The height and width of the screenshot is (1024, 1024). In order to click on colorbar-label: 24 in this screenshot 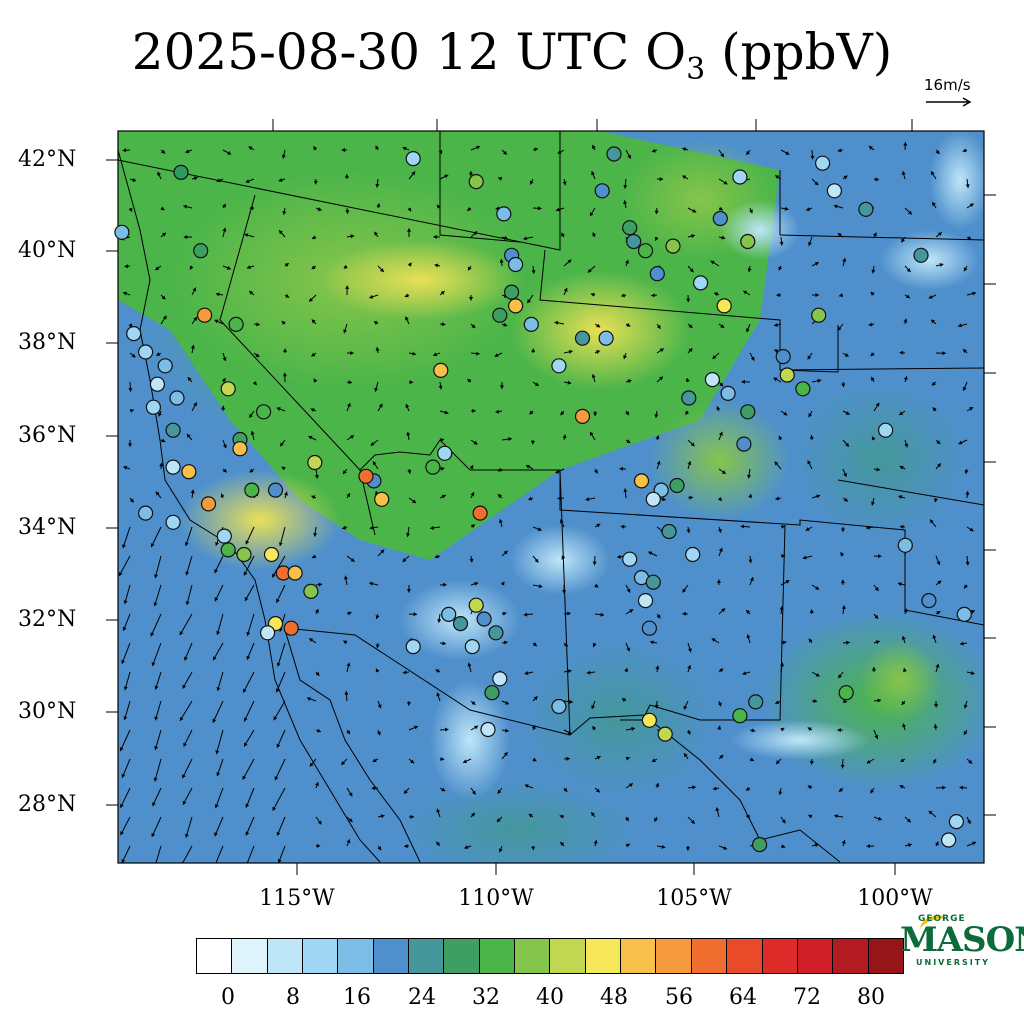, I will do `click(422, 997)`.